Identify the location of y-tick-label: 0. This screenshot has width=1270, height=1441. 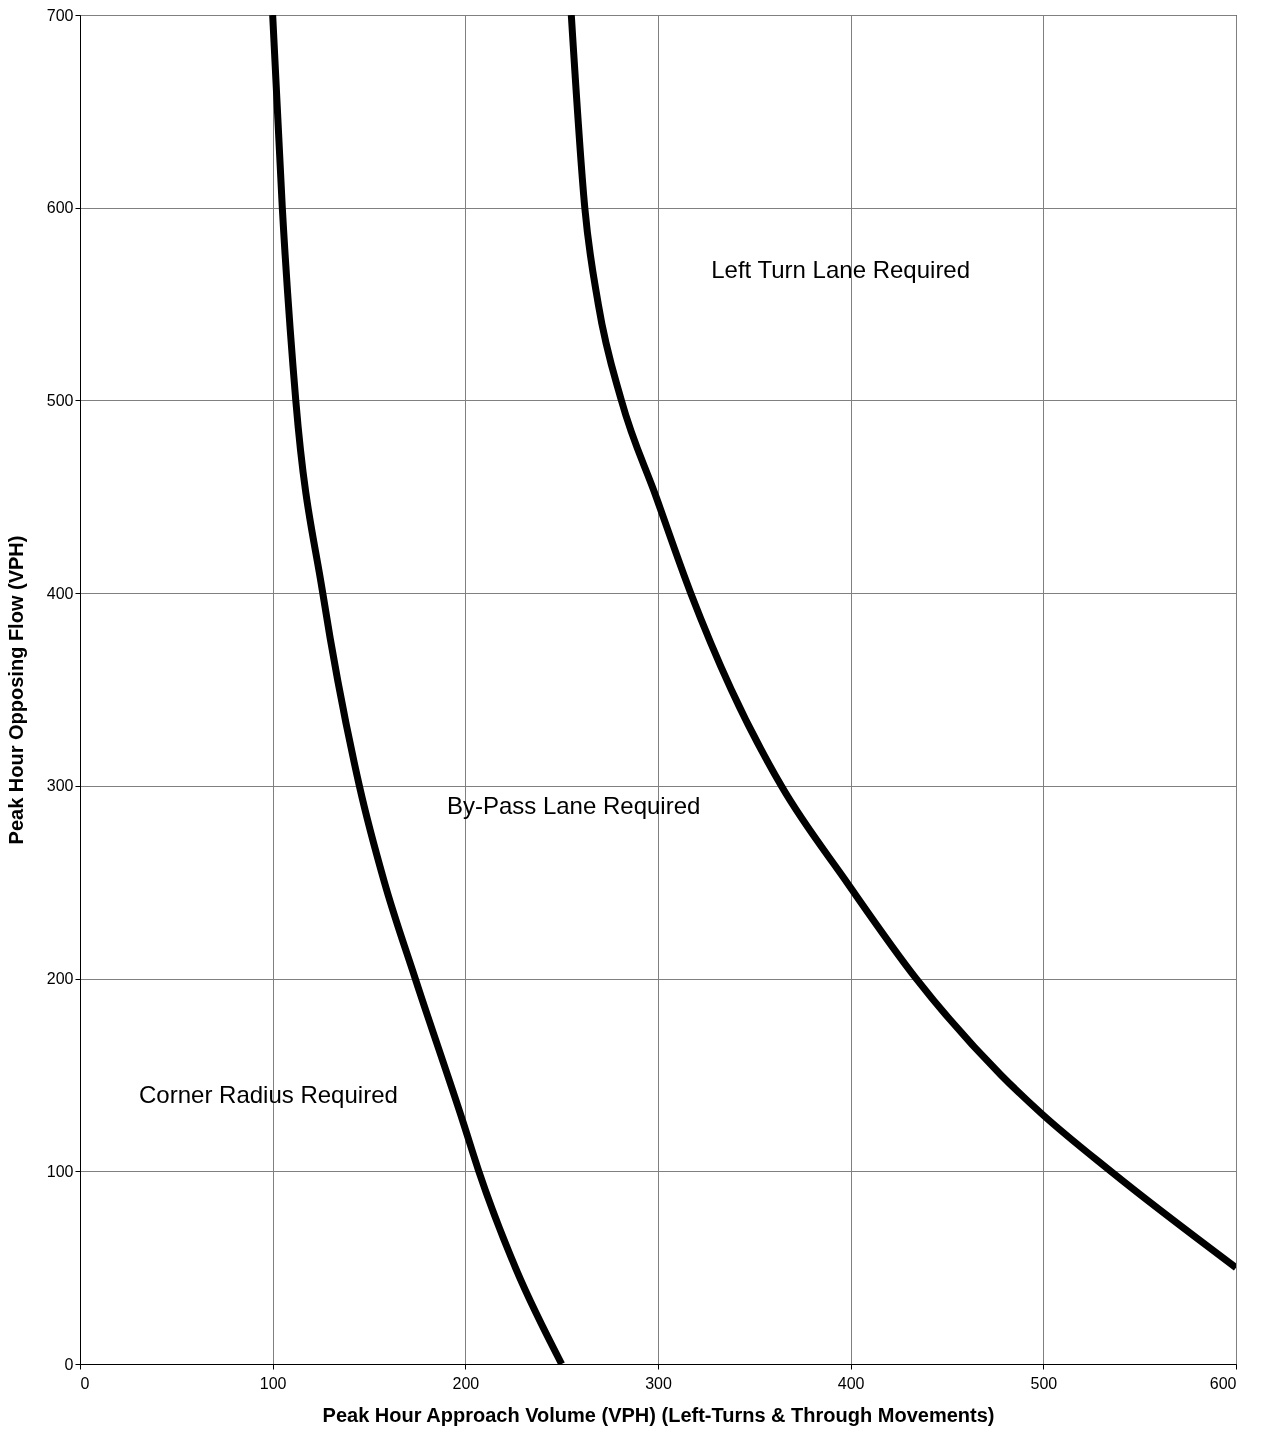
(69, 1364).